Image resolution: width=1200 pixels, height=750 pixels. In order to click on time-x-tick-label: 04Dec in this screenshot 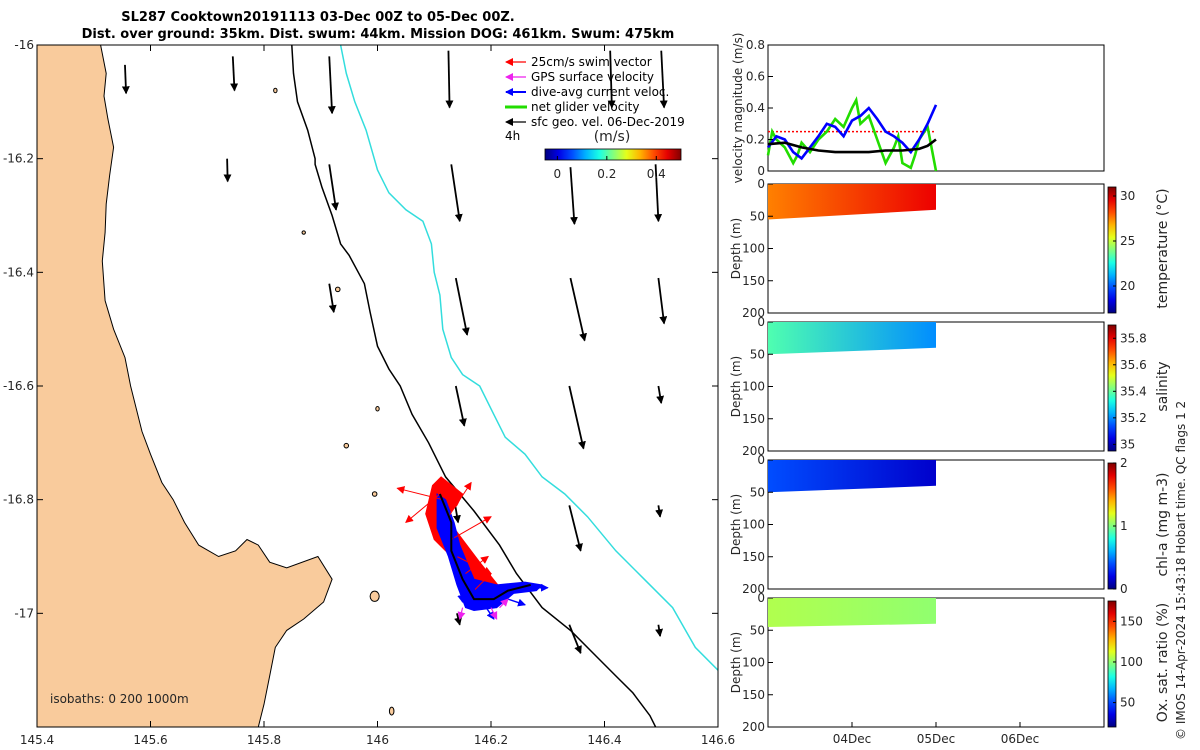, I will do `click(852, 739)`.